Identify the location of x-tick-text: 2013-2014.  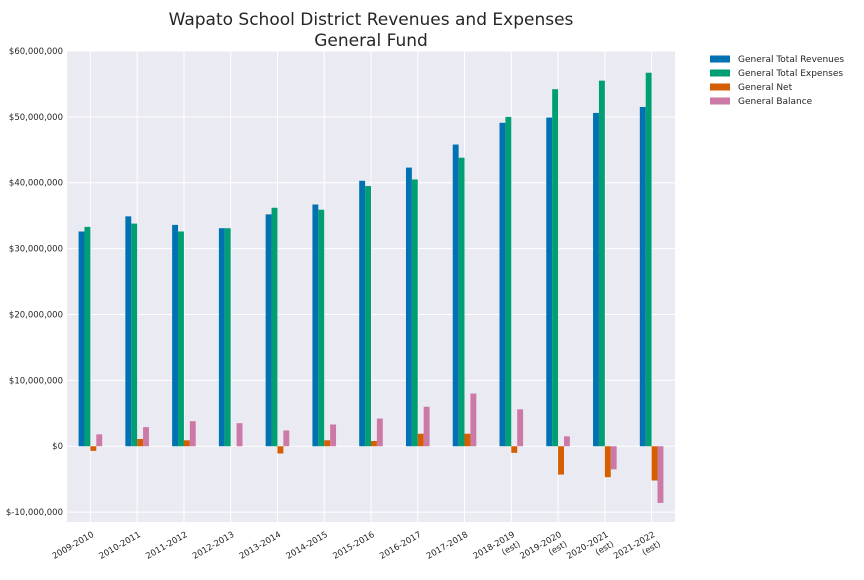
(260, 546).